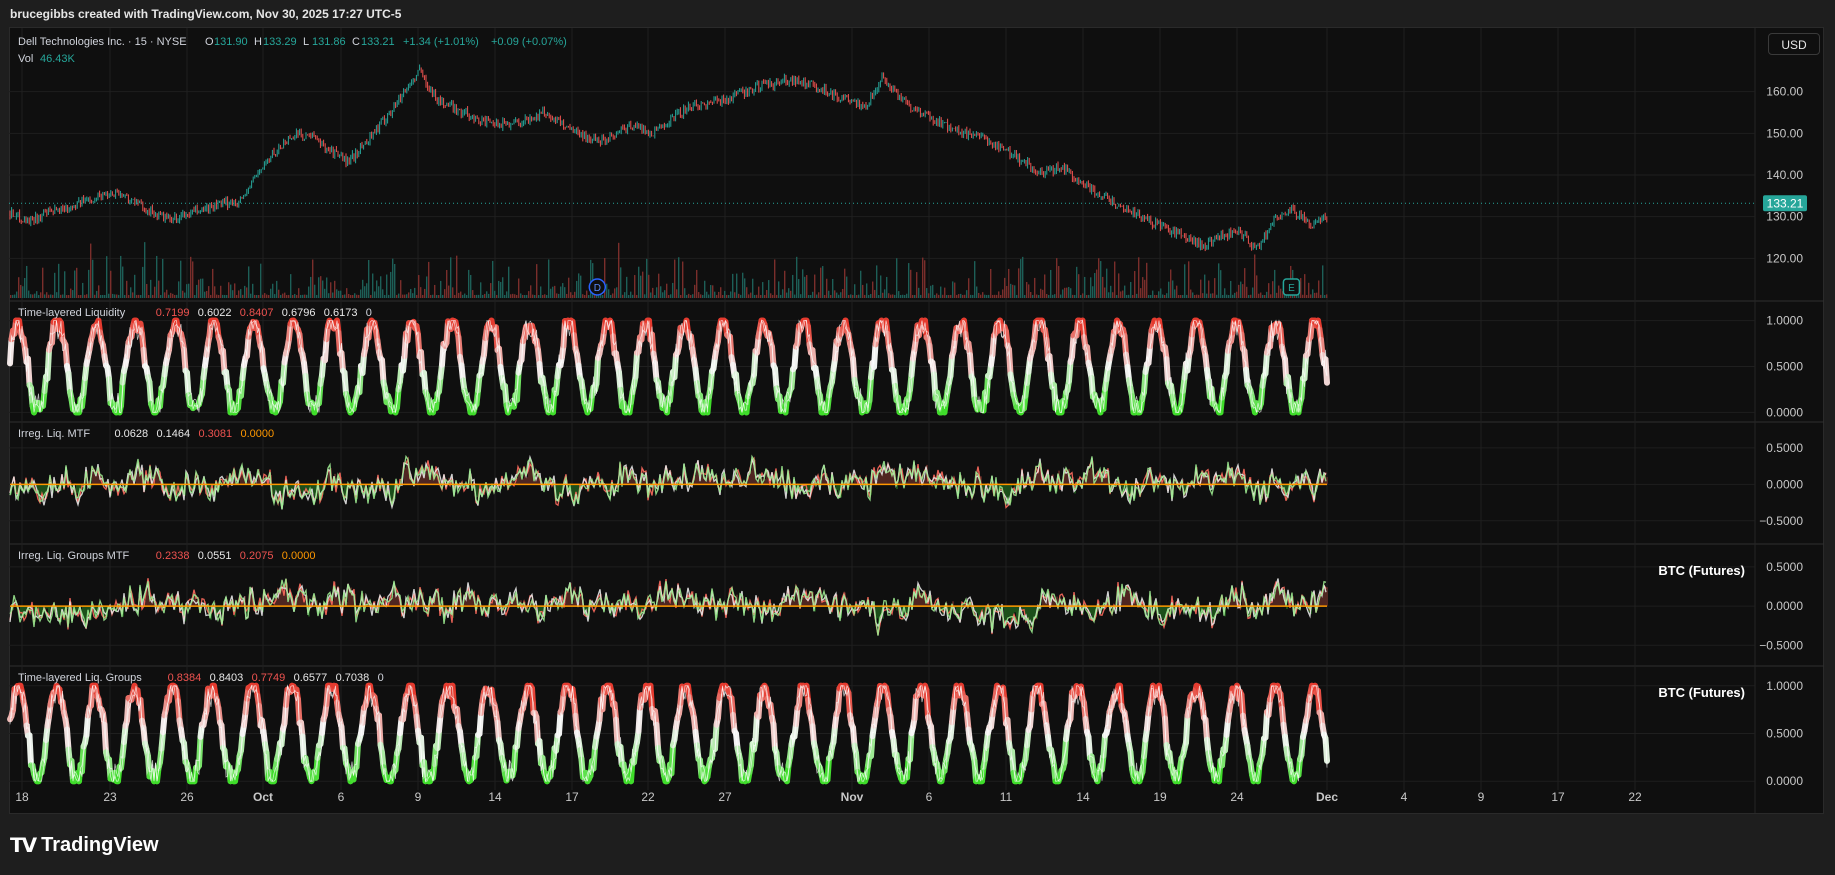  I want to click on indicator-value: 0.3081, so click(216, 434).